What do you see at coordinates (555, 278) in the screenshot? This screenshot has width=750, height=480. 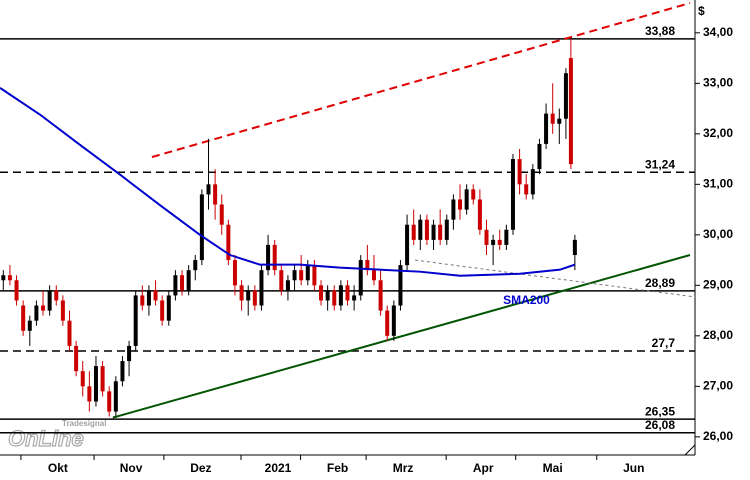 I see `trend-line` at bounding box center [555, 278].